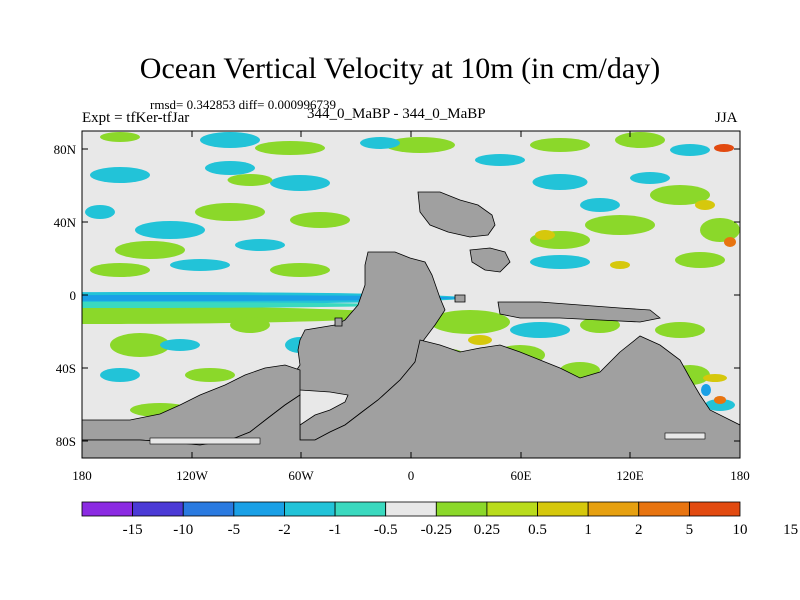 The height and width of the screenshot is (600, 800). I want to click on lat-tick-label: 0, so click(73, 295).